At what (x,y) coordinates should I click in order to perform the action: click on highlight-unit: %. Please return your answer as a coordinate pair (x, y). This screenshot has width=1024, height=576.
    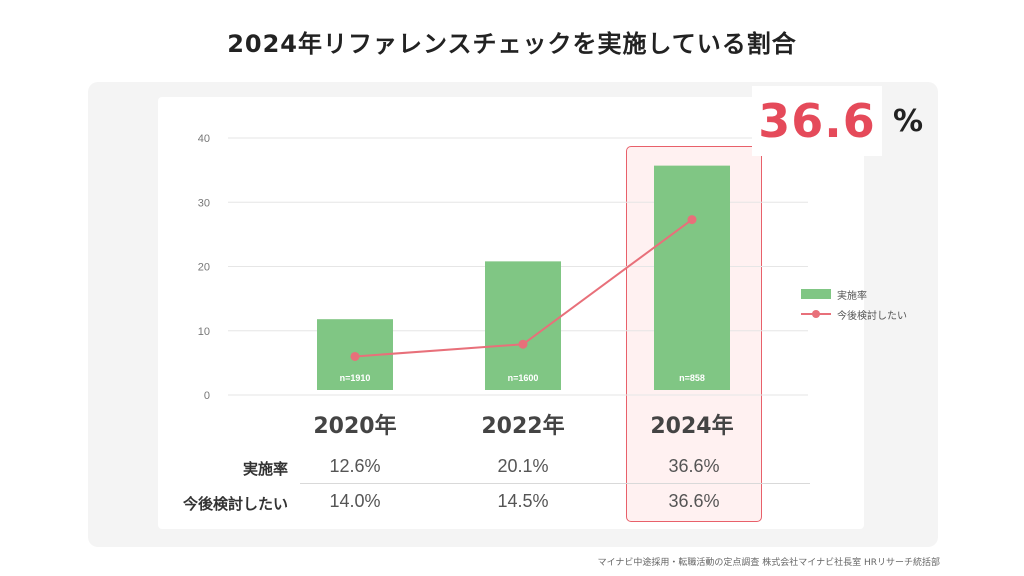
    Looking at the image, I should click on (908, 121).